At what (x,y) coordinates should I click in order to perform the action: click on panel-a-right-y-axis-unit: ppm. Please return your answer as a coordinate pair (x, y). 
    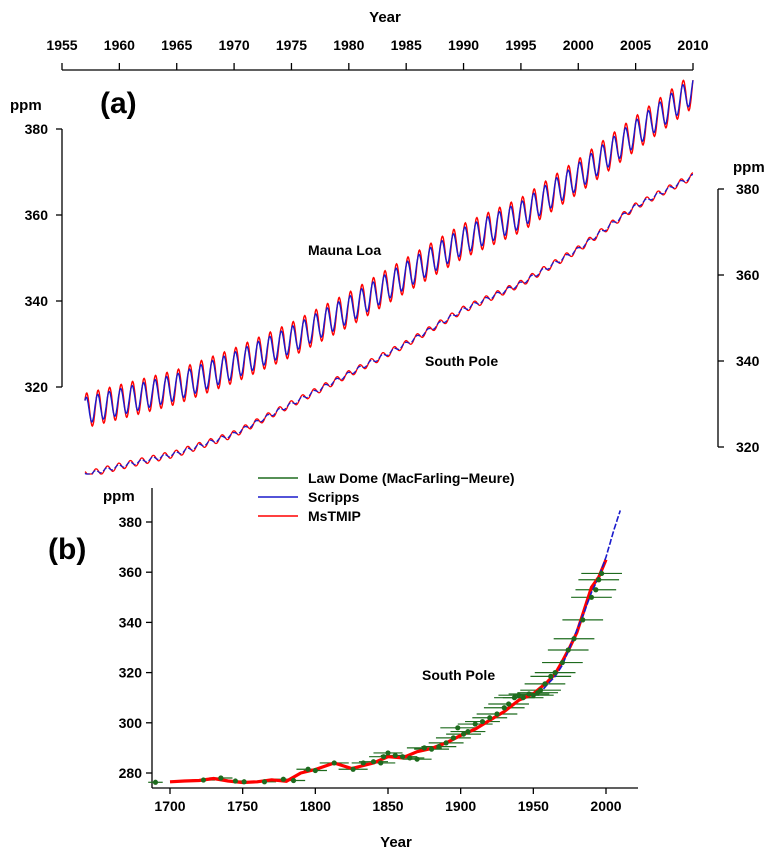
    Looking at the image, I should click on (749, 167).